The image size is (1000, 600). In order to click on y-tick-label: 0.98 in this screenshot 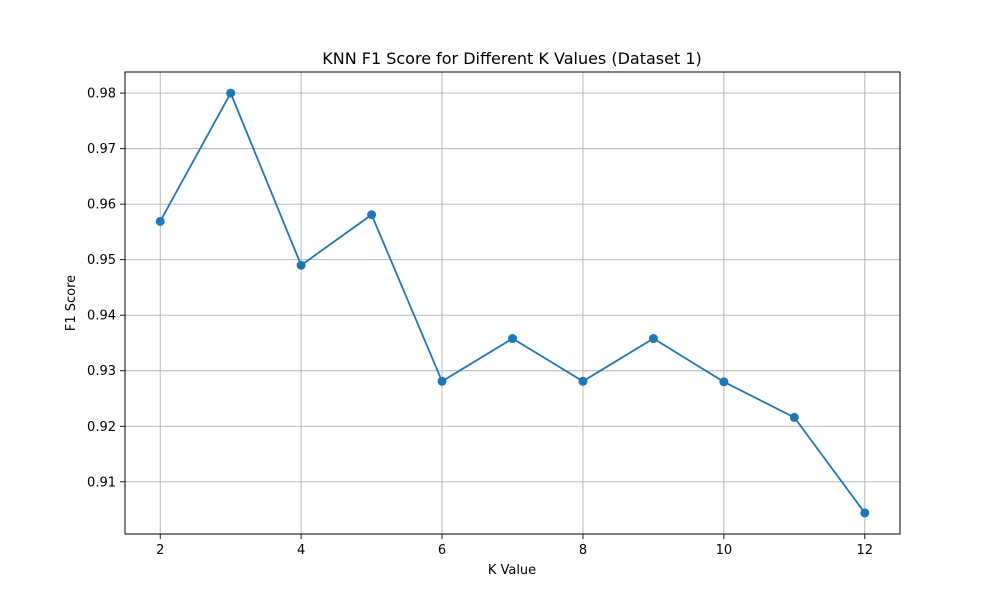, I will do `click(101, 94)`.